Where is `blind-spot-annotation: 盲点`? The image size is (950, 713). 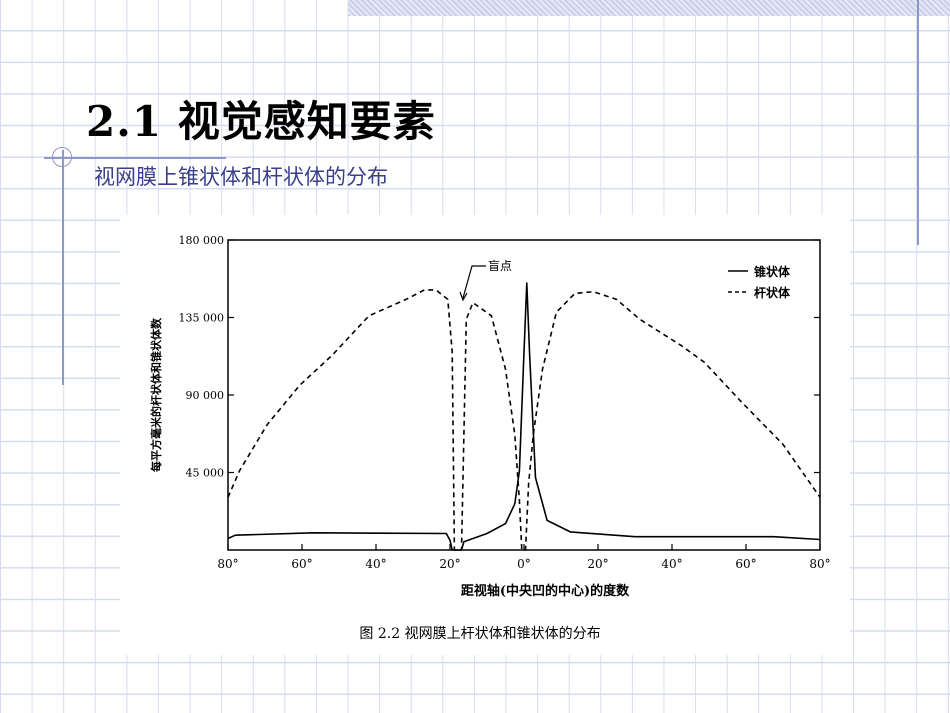
blind-spot-annotation: 盲点 is located at coordinates (500, 265).